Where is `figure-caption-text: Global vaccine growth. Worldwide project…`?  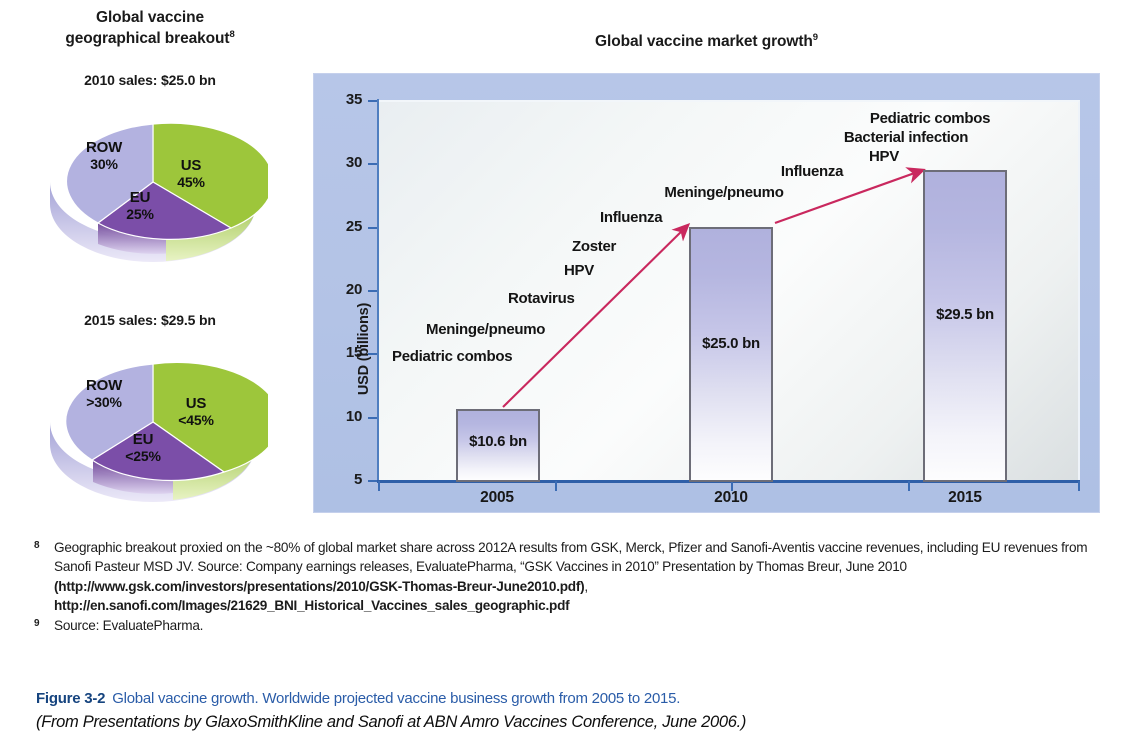 figure-caption-text: Global vaccine growth. Worldwide project… is located at coordinates (396, 698).